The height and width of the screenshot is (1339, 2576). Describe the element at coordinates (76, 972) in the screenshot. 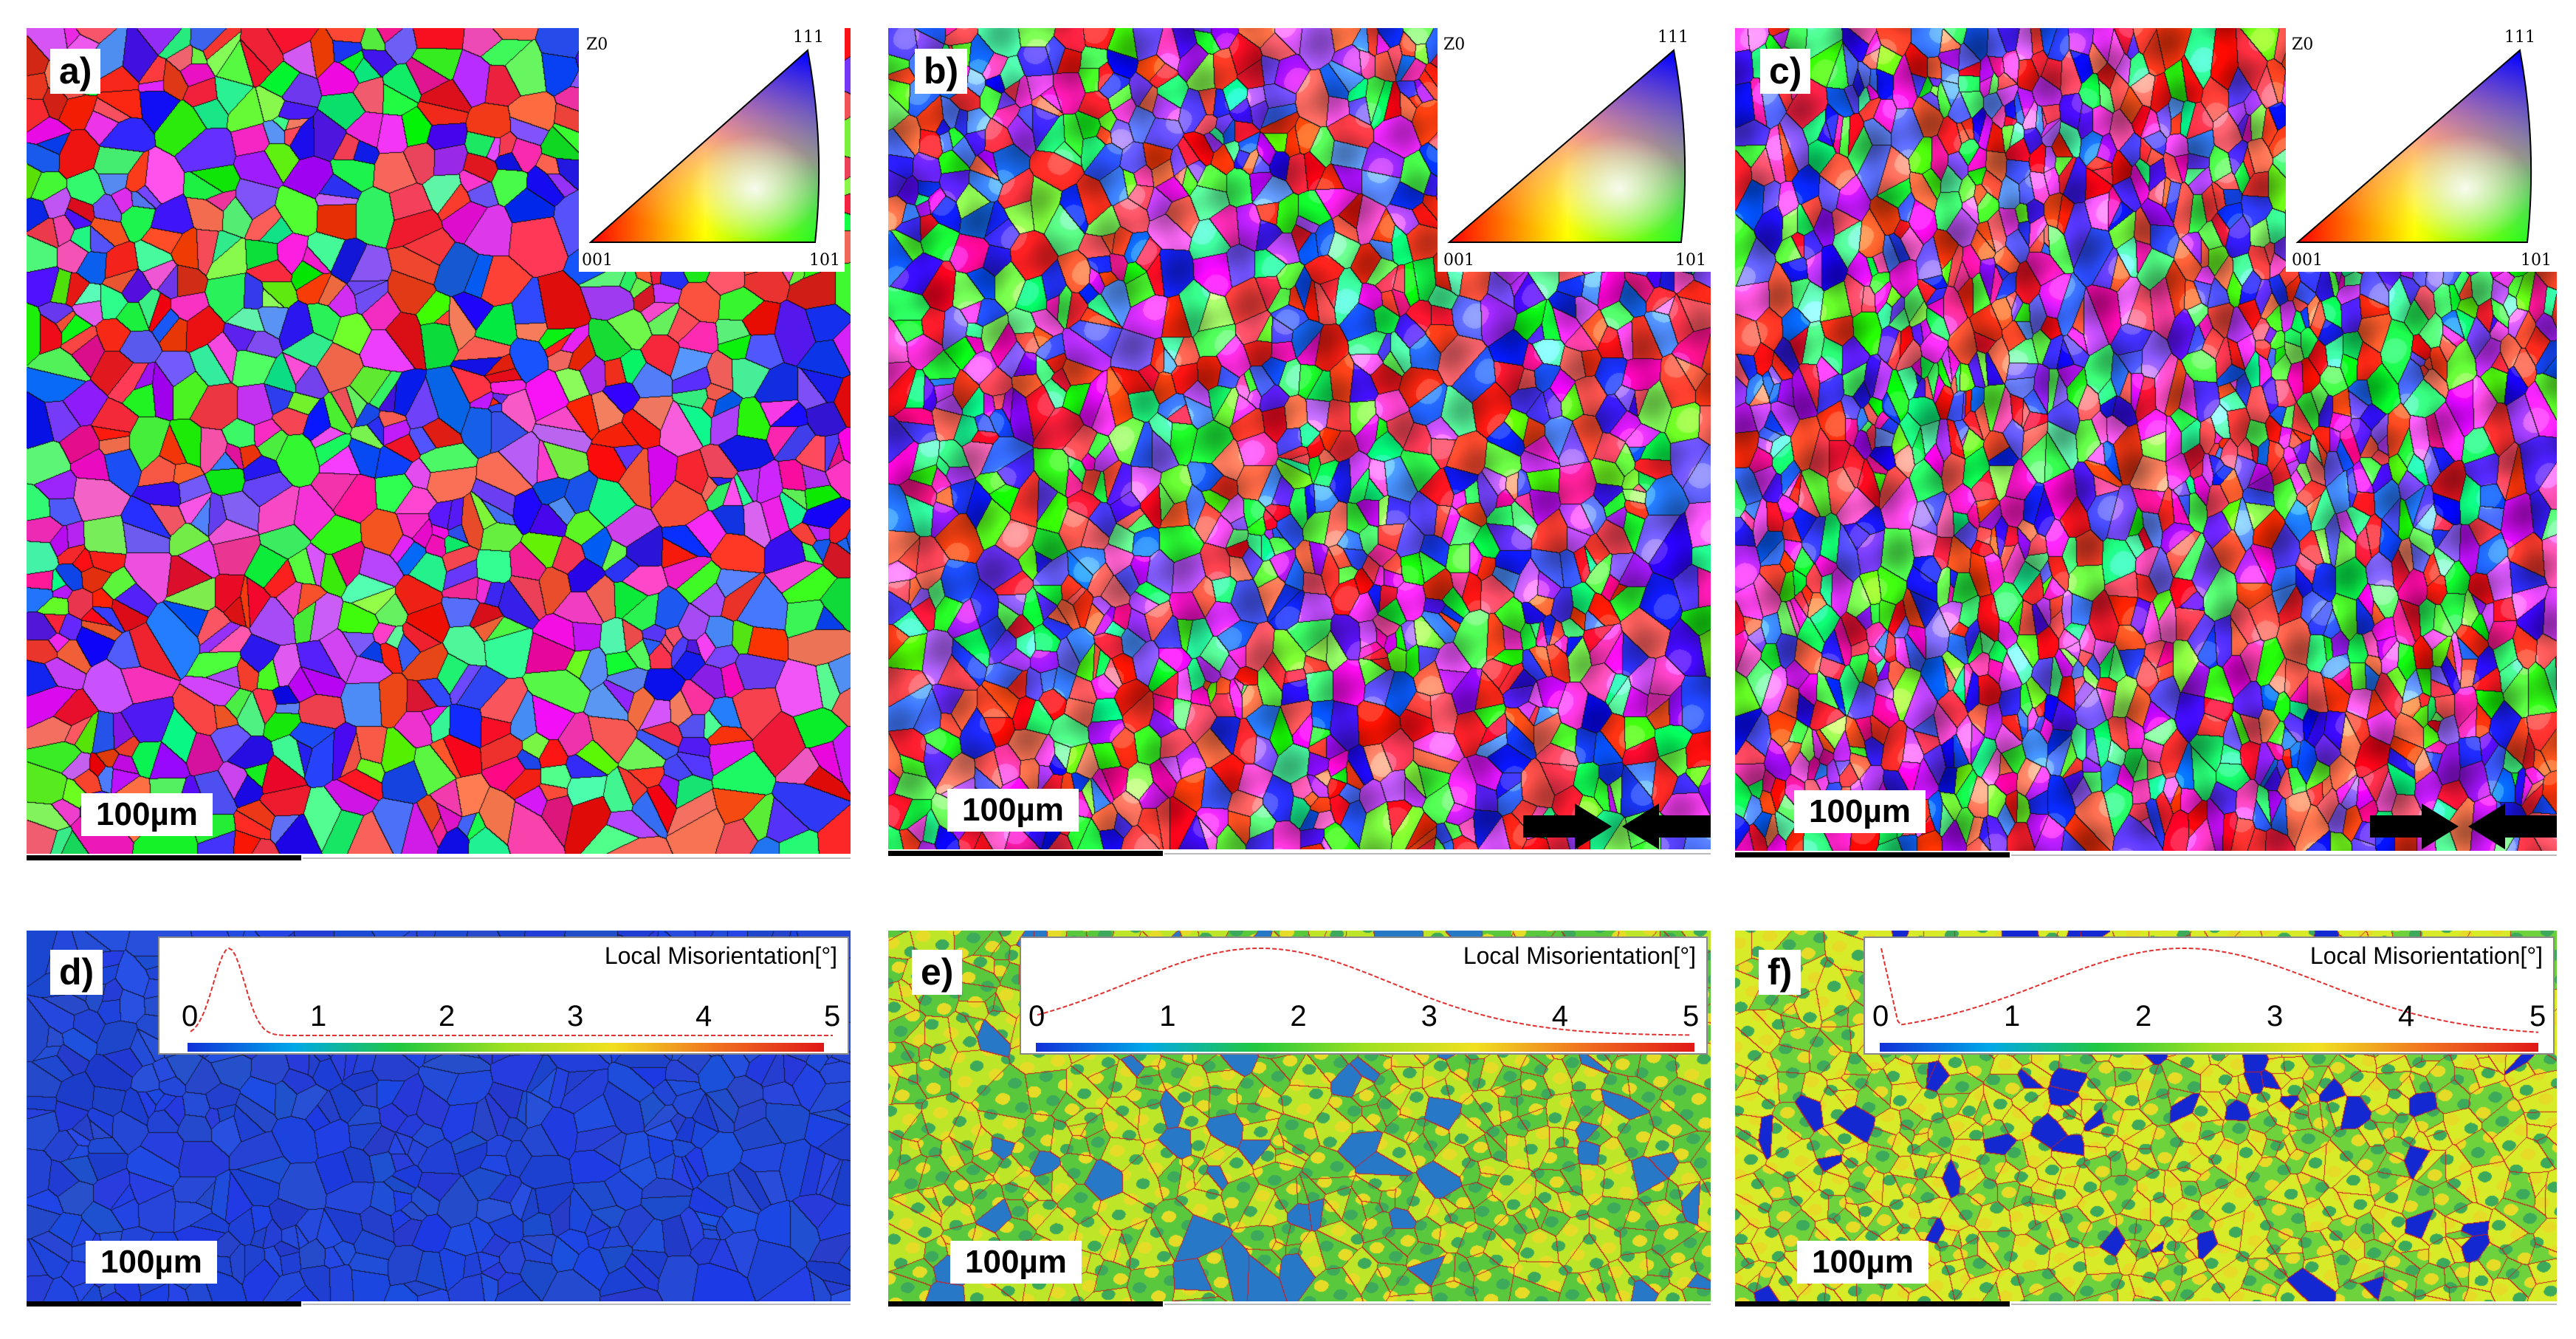

I see `panel-label: d)` at that location.